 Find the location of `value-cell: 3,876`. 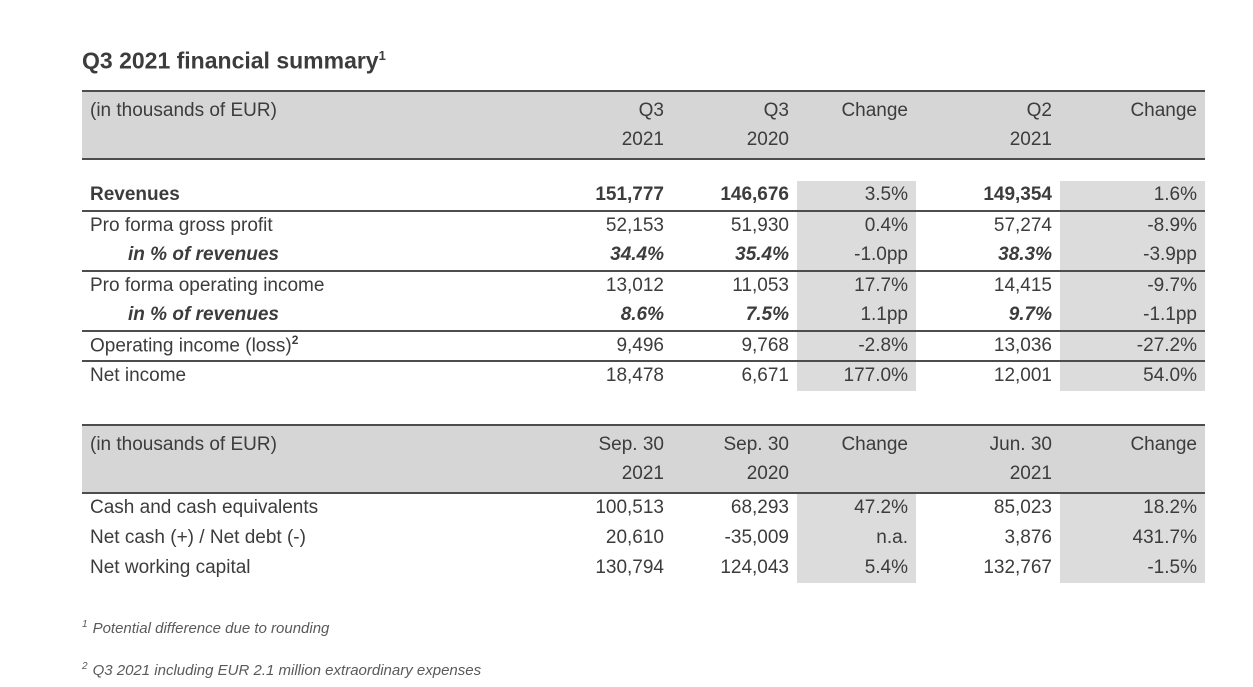

value-cell: 3,876 is located at coordinates (1028, 537).